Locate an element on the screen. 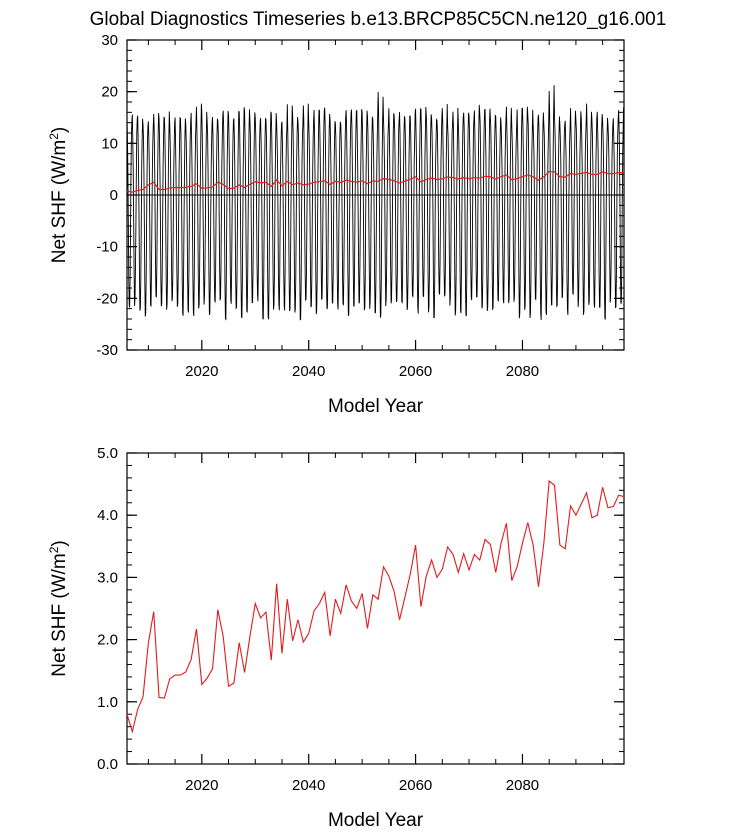  y-tick-label: 2.0 is located at coordinates (107, 640).